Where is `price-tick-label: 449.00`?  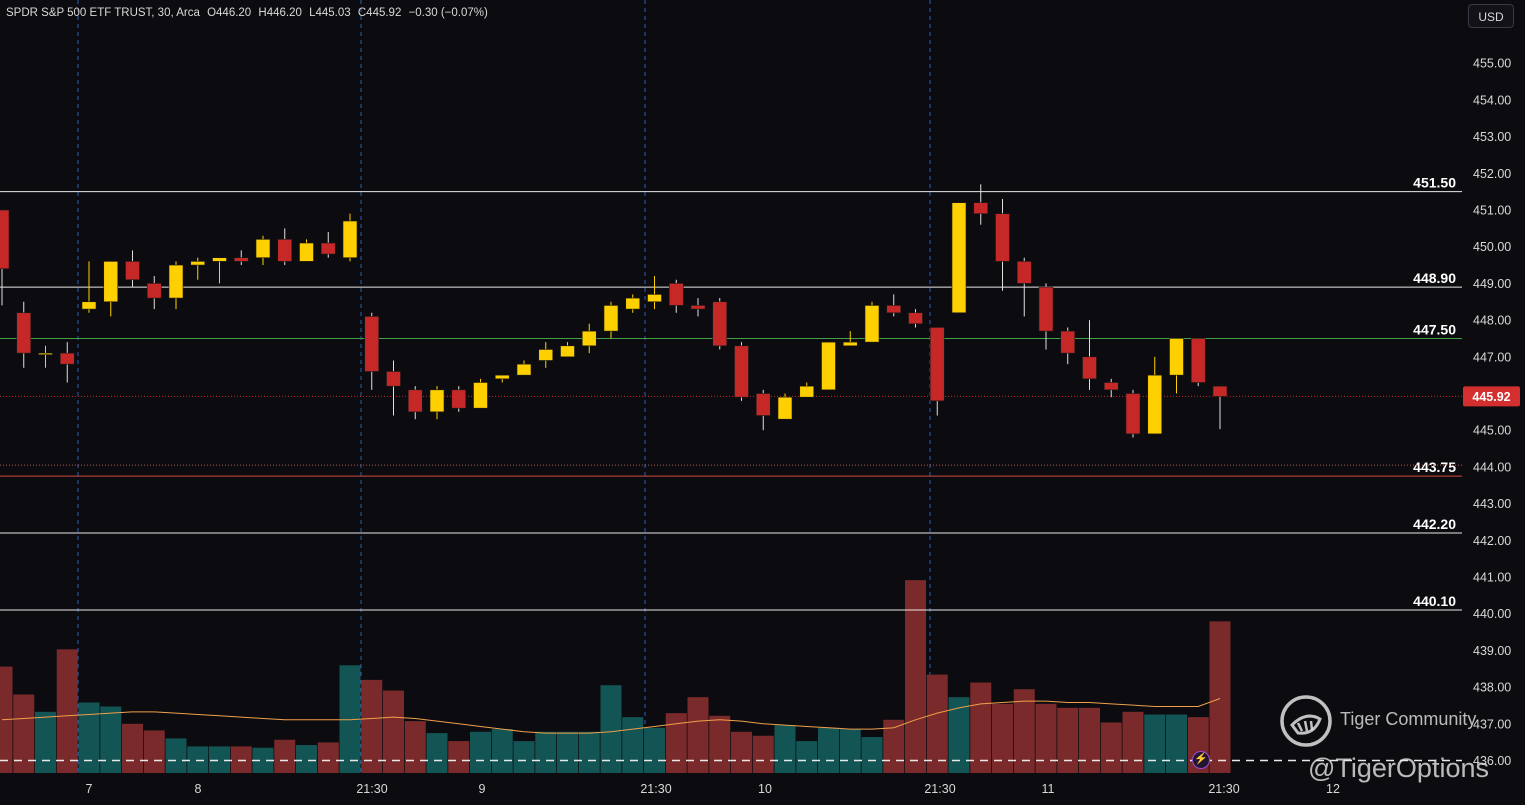 price-tick-label: 449.00 is located at coordinates (1492, 284).